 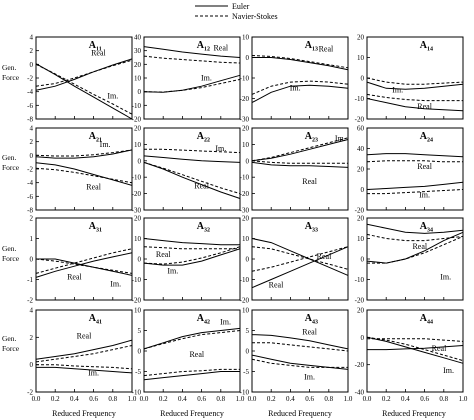 I want to click on y-axis-label-row-1: Gen. Force, so click(x=11, y=72).